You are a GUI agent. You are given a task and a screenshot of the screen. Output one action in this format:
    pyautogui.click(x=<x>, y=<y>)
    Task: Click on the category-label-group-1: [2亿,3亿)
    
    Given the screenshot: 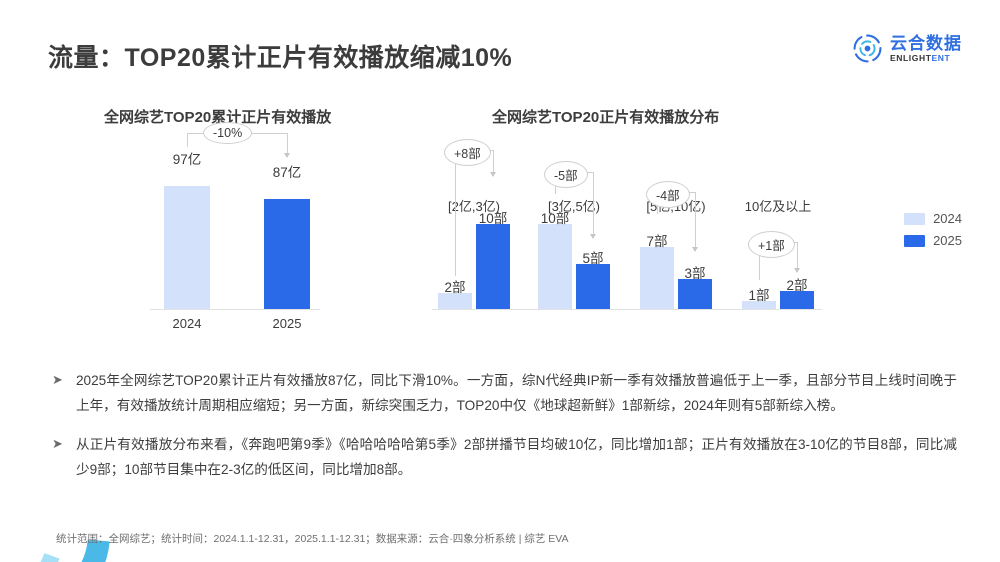 What is the action you would take?
    pyautogui.click(x=473, y=206)
    